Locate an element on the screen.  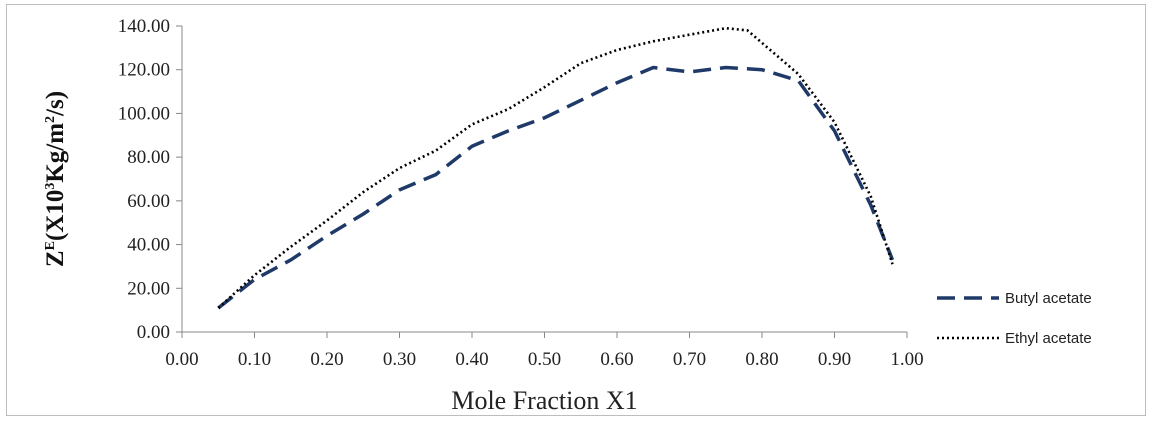
y-axis-label-part: 3 is located at coordinates (50, 186).